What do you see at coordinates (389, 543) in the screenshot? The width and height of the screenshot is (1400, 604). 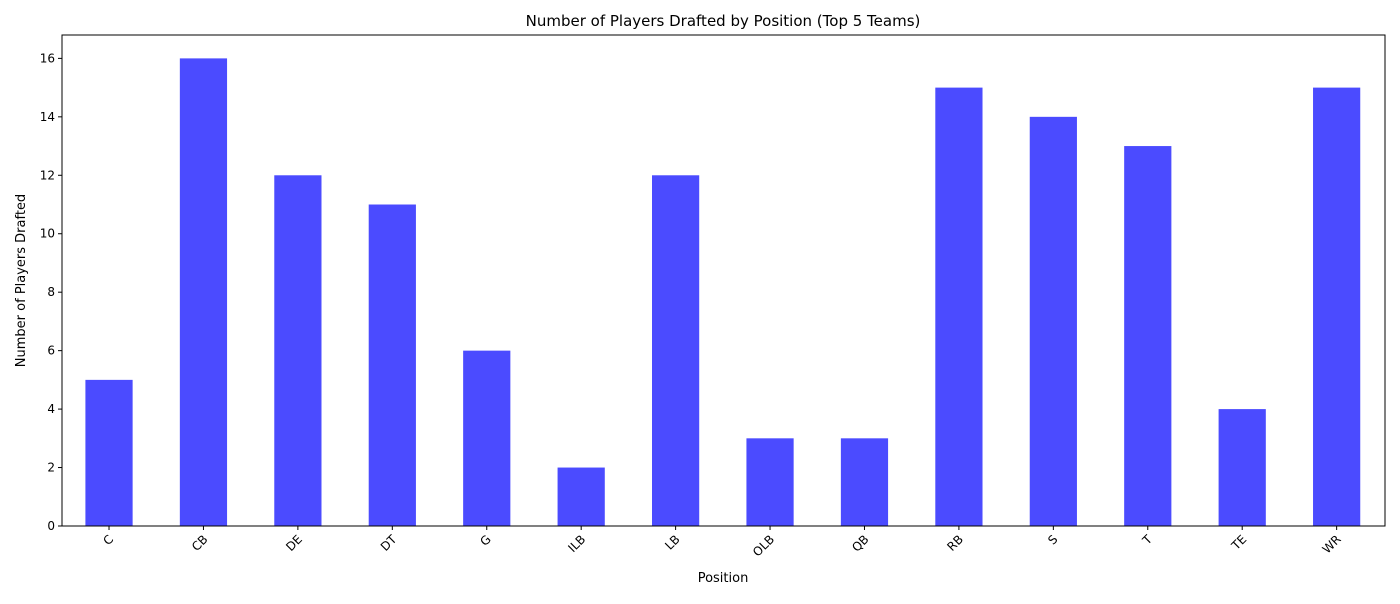 I see `x-tick-label: DT` at bounding box center [389, 543].